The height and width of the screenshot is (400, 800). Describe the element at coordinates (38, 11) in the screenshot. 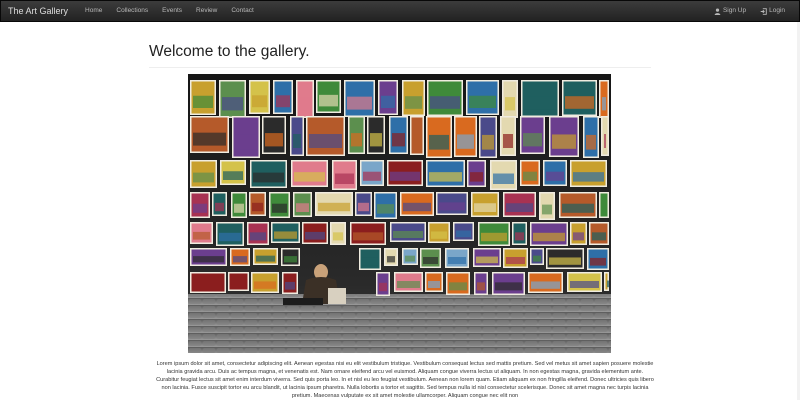

I see `brand-link: The Art Gallery` at that location.